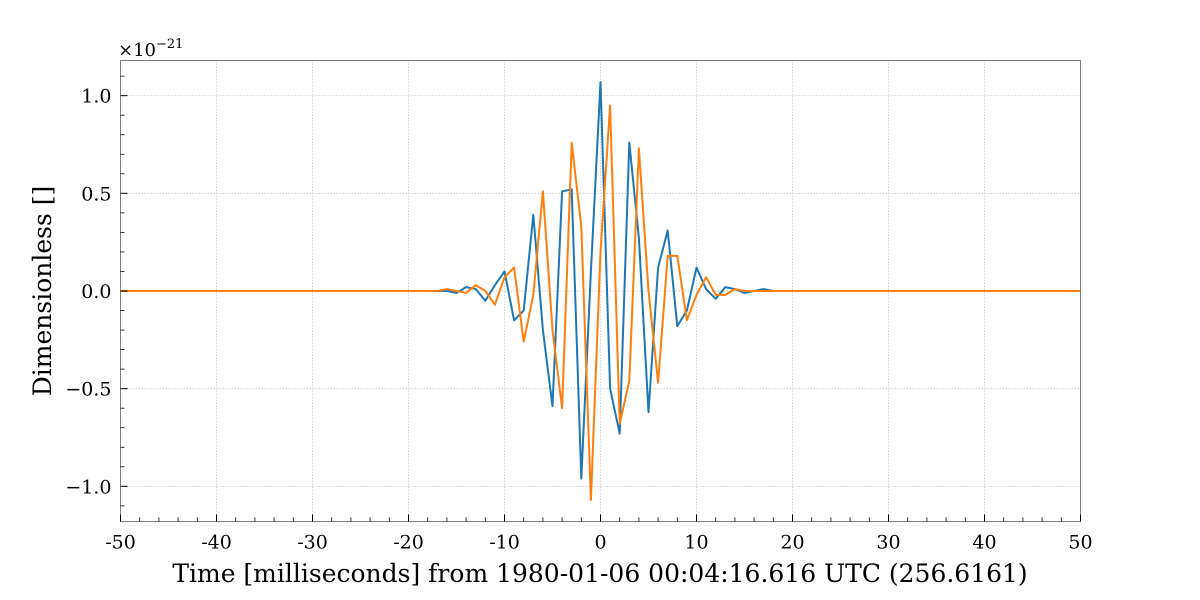 Image resolution: width=1200 pixels, height=600 pixels. What do you see at coordinates (96, 194) in the screenshot?
I see `y-tick-label: 0.5` at bounding box center [96, 194].